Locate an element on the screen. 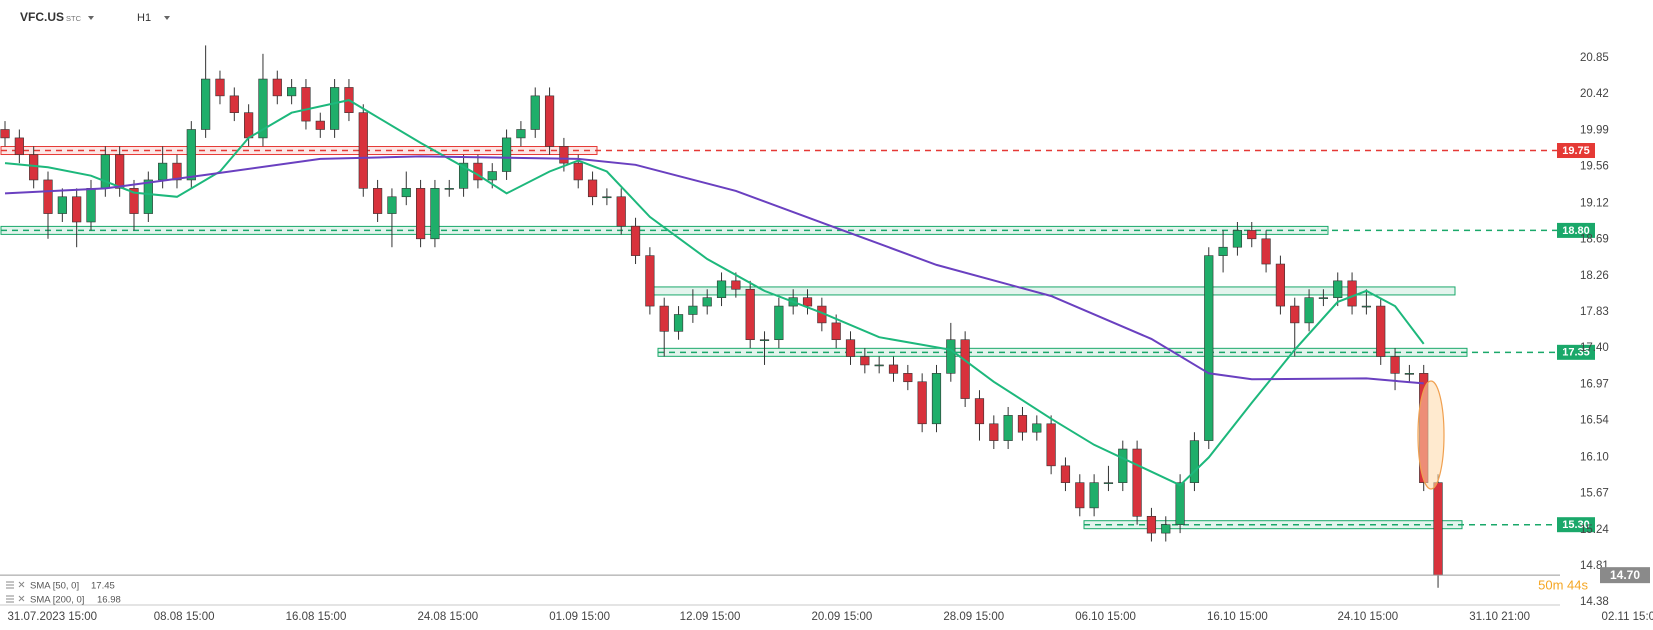 The height and width of the screenshot is (630, 1653). y-tick-label: 16.54 is located at coordinates (1594, 420).